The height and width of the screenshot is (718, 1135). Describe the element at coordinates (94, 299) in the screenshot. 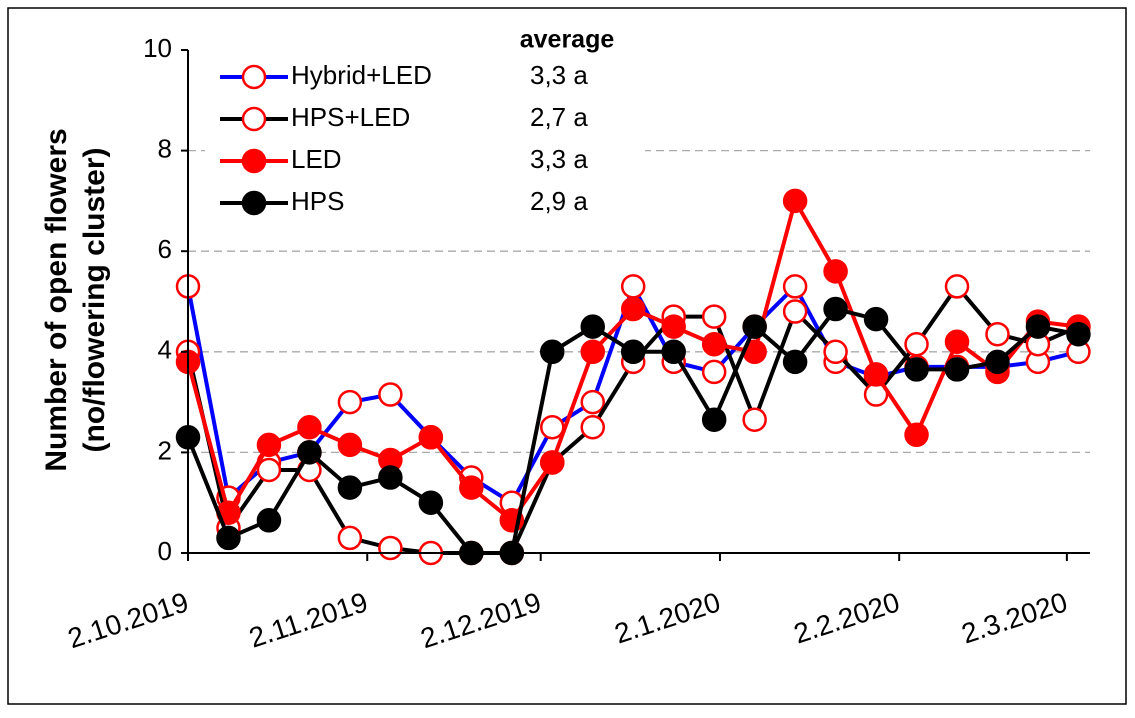

I see `y-axis-label: (no/flowering cluster)` at that location.